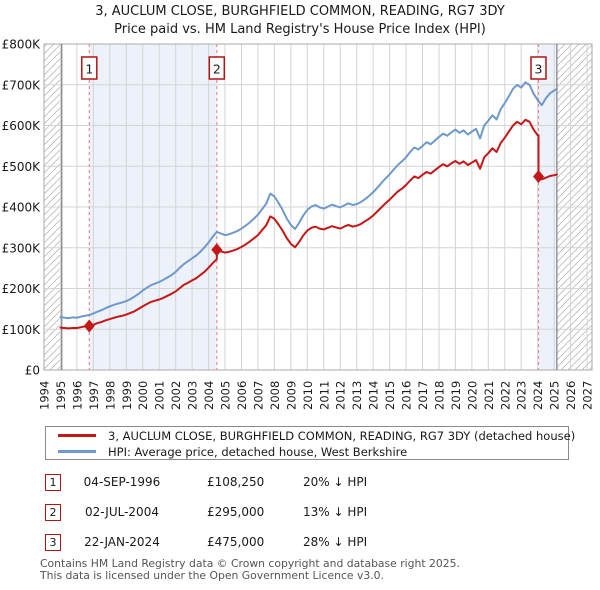 The image size is (600, 590). What do you see at coordinates (22, 248) in the screenshot?
I see `svg-text: £300K` at bounding box center [22, 248].